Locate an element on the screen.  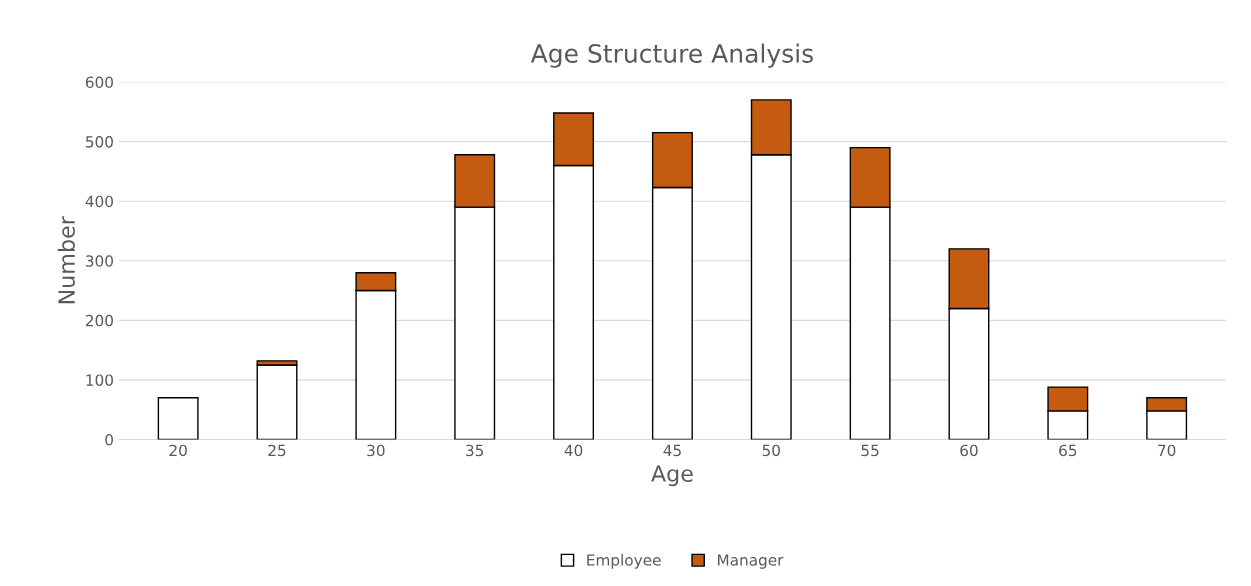
legend-label: Manager is located at coordinates (750, 561).